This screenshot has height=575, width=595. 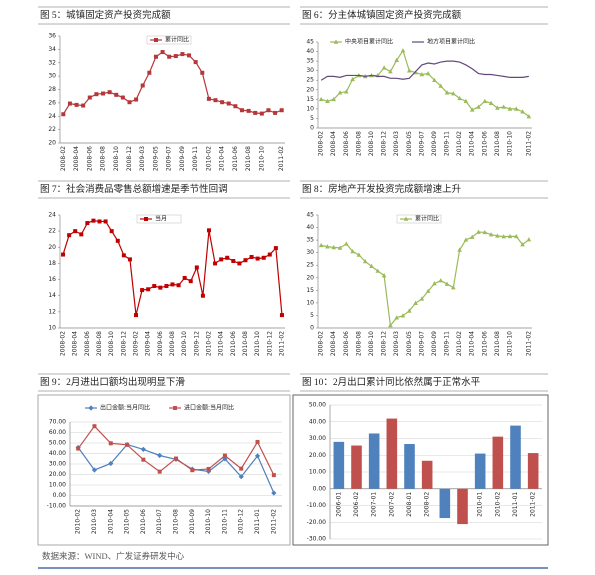 I want to click on x-tick-label: 2010-04, so click(x=221, y=343).